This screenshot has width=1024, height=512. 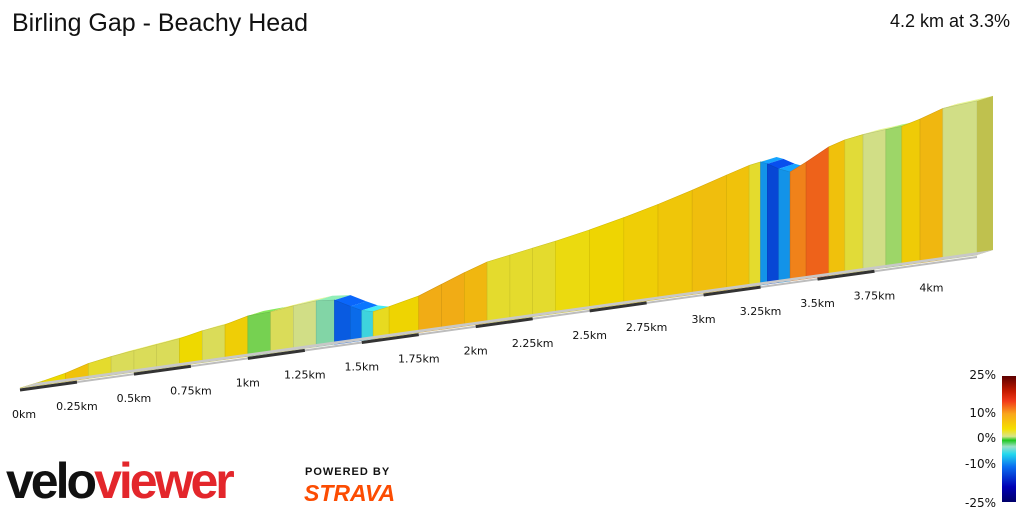 I want to click on profile-end-face, so click(x=985, y=175).